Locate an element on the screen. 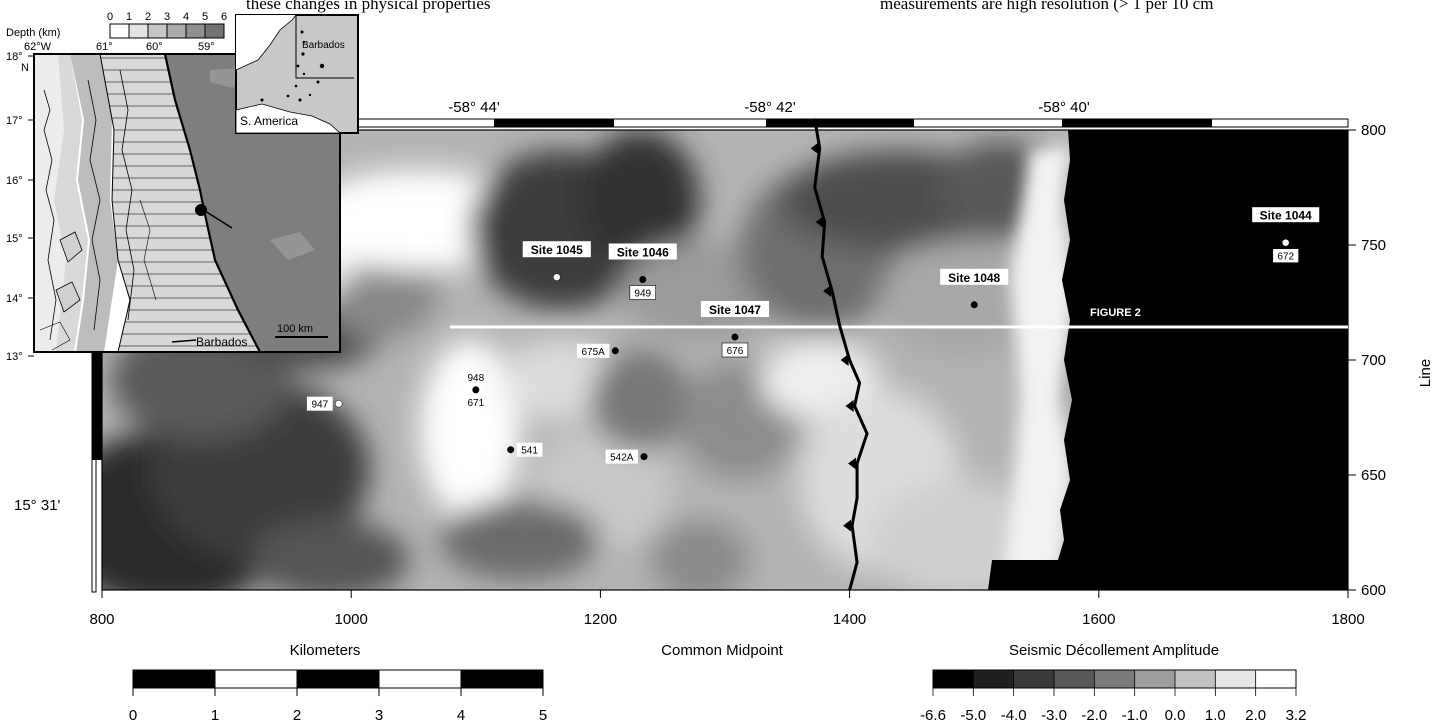 This screenshot has width=1442, height=728. site-number: 676 is located at coordinates (735, 351).